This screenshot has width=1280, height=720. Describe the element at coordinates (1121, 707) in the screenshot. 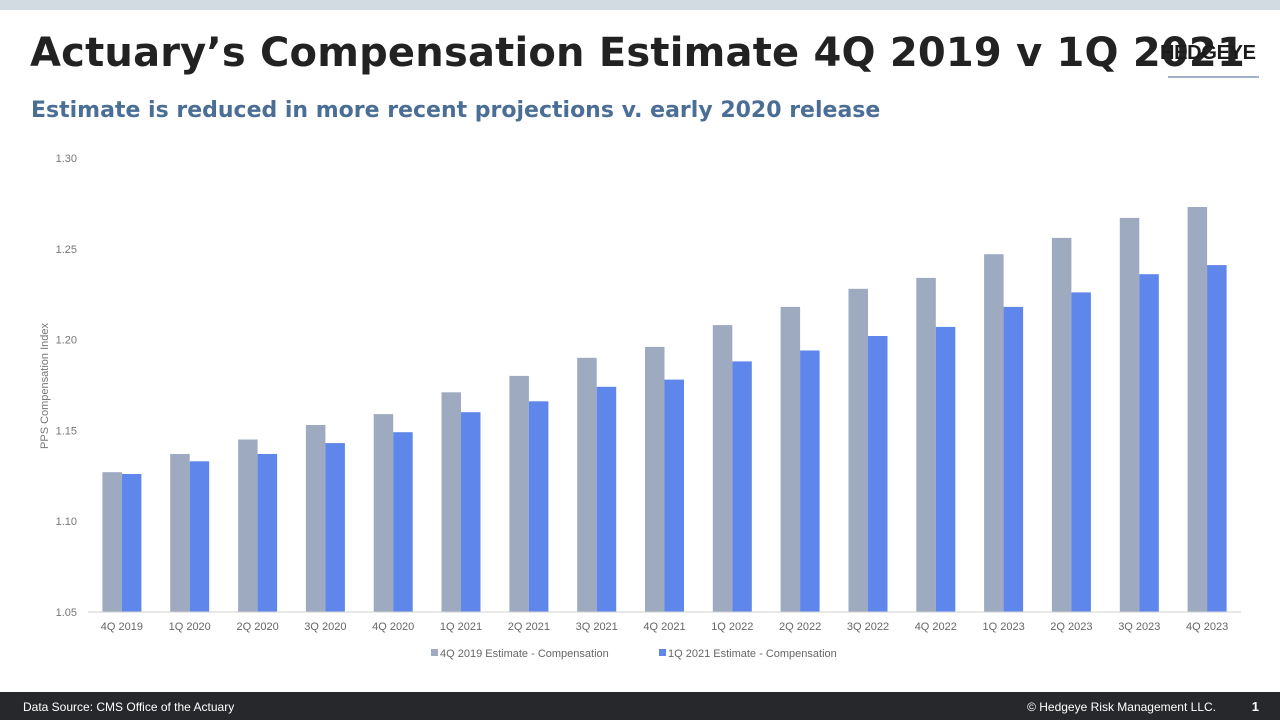

I see `copyright: © Hedgeye Risk Management LLC.` at that location.